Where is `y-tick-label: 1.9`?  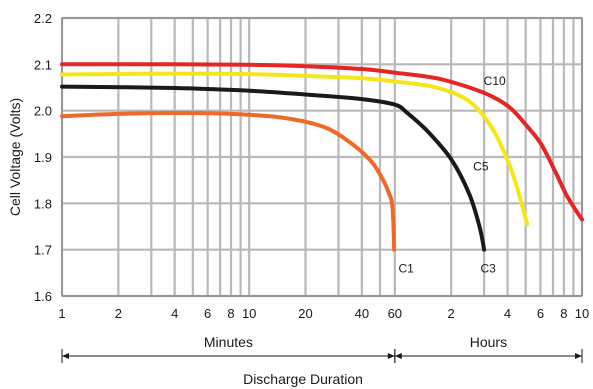
y-tick-label: 1.9 is located at coordinates (43, 157).